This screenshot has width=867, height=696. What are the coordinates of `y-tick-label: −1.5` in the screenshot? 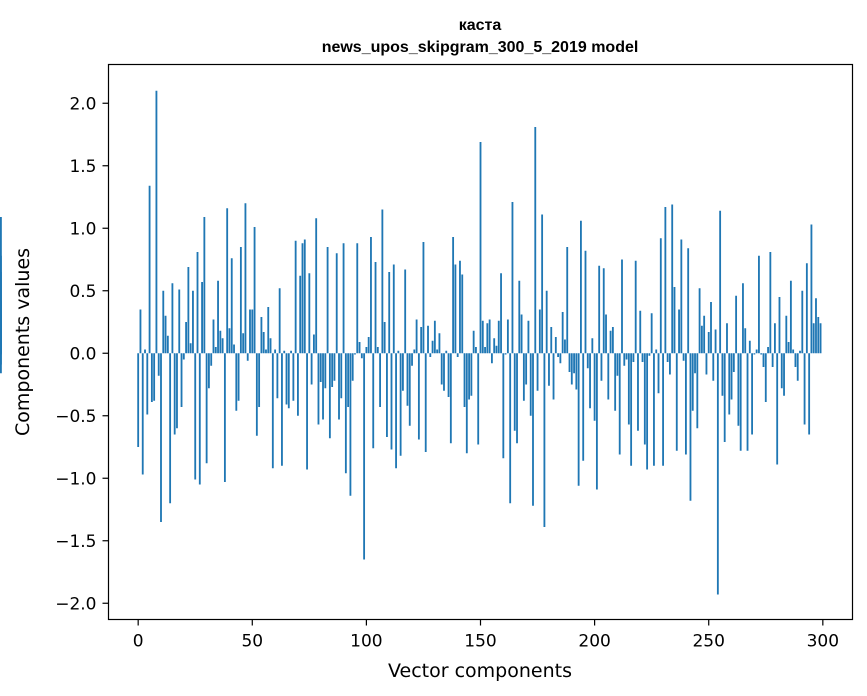 It's located at (75, 542).